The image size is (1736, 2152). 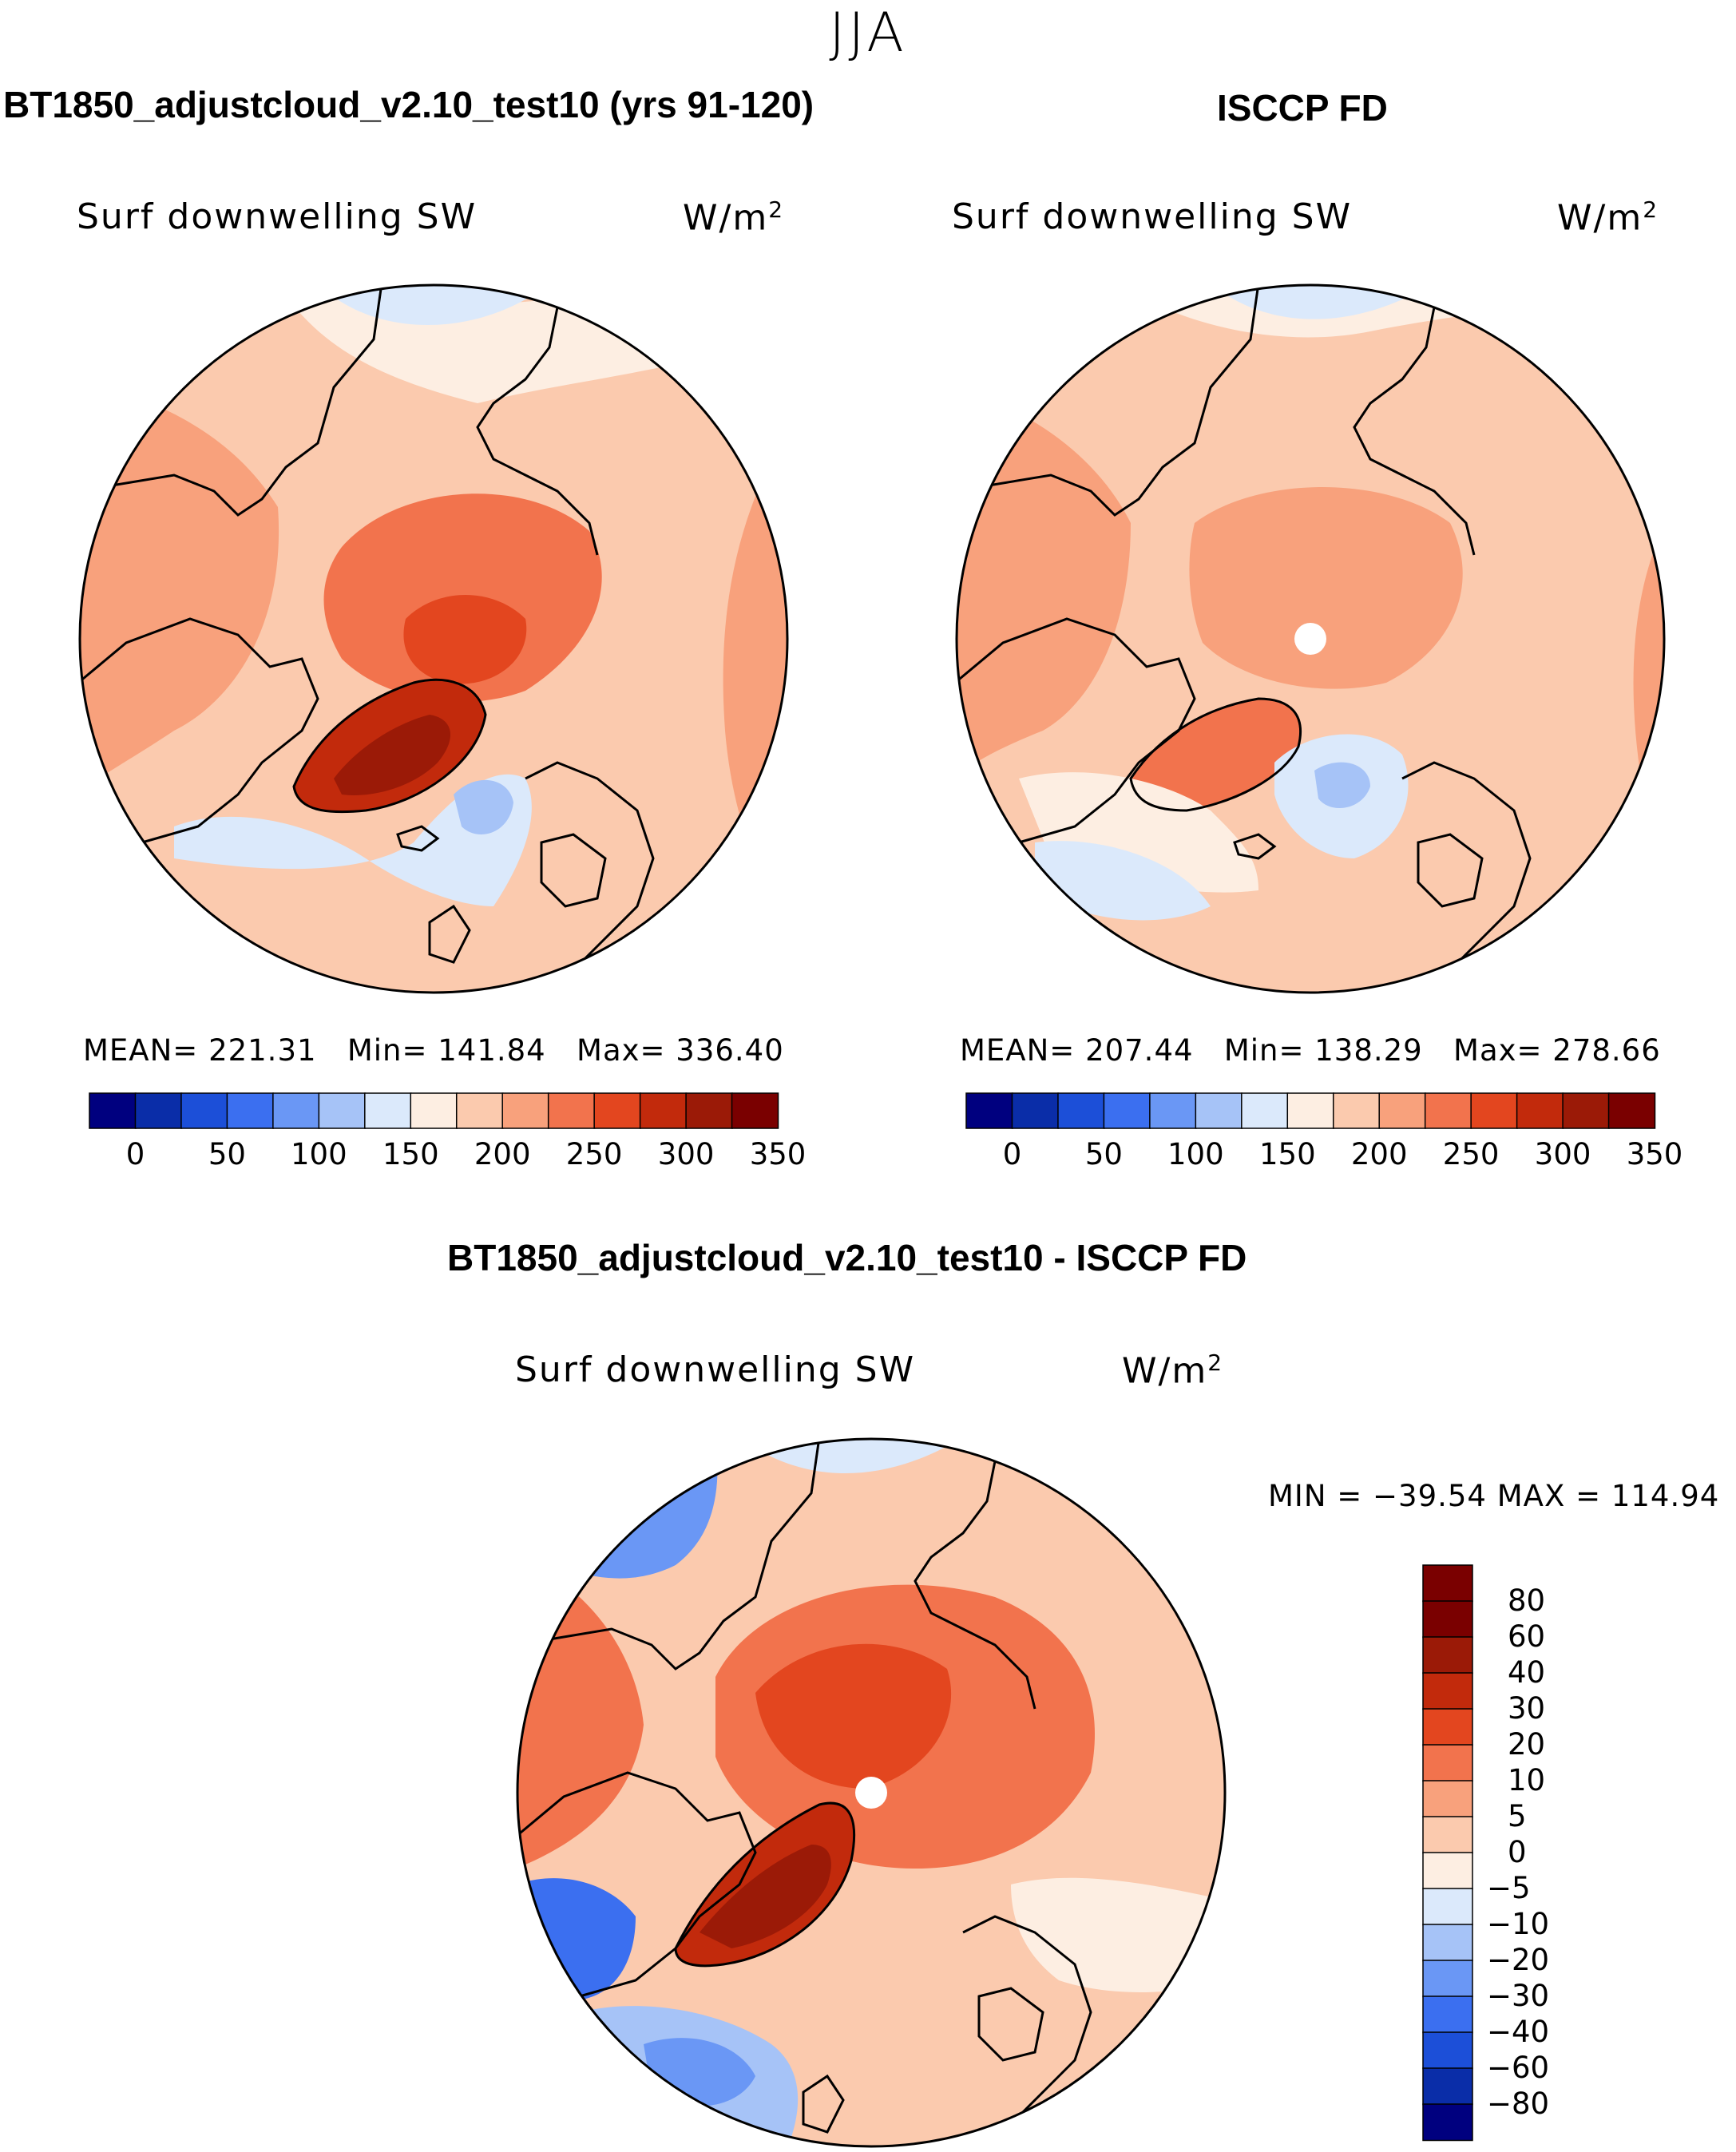 What do you see at coordinates (1310, 1110) in the screenshot?
I see `panel2-colorbar` at bounding box center [1310, 1110].